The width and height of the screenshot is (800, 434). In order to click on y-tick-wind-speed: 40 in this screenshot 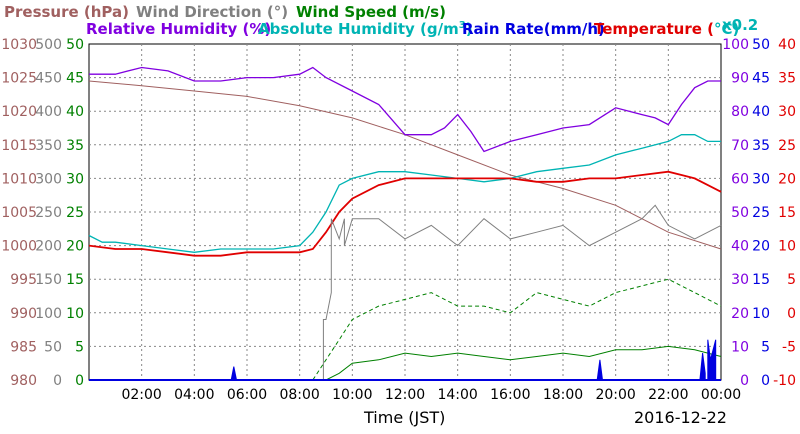, I will do `click(75, 112)`.